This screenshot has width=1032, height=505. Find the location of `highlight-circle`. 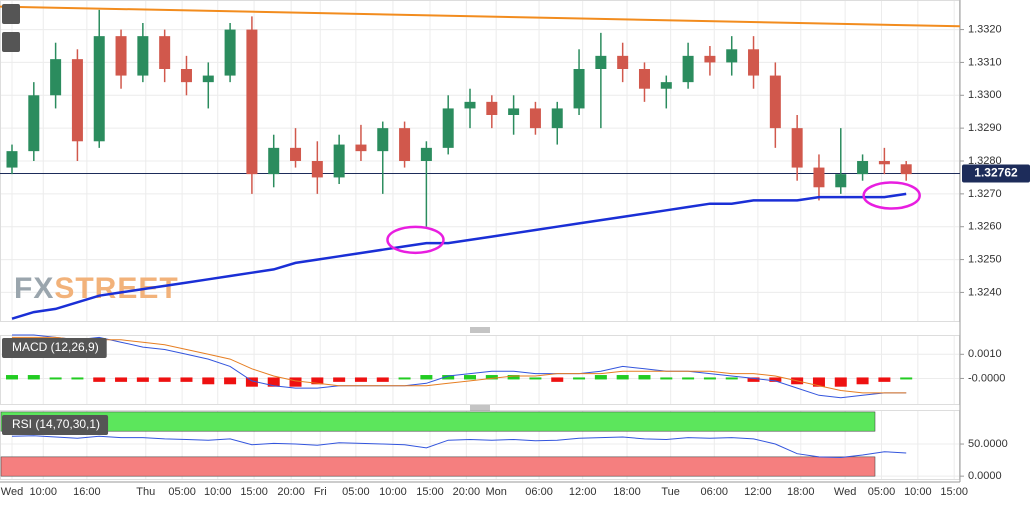

highlight-circle is located at coordinates (891, 195).